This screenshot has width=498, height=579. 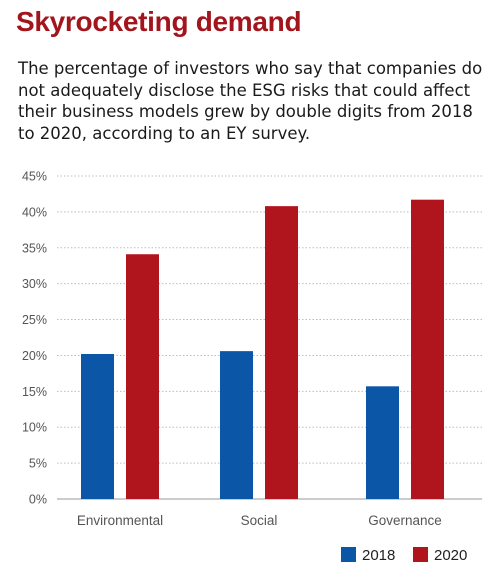 What do you see at coordinates (259, 520) in the screenshot?
I see `x-category-label: Social` at bounding box center [259, 520].